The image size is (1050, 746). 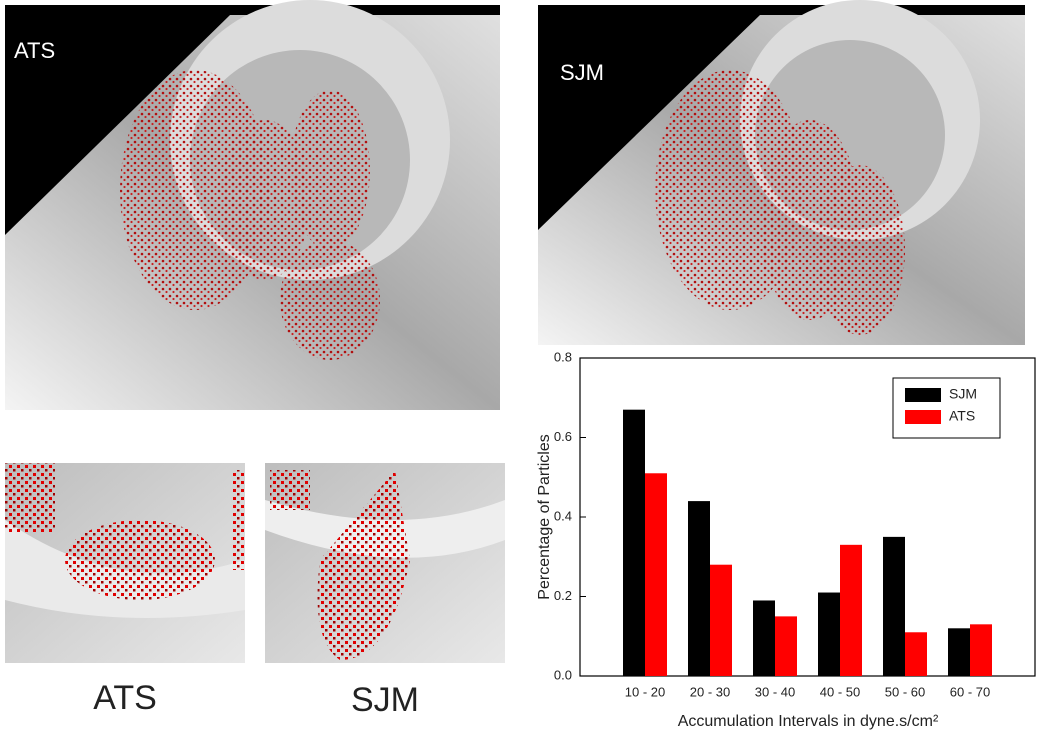 What do you see at coordinates (775, 691) in the screenshot?
I see `x-tick-label: 30 - 40` at bounding box center [775, 691].